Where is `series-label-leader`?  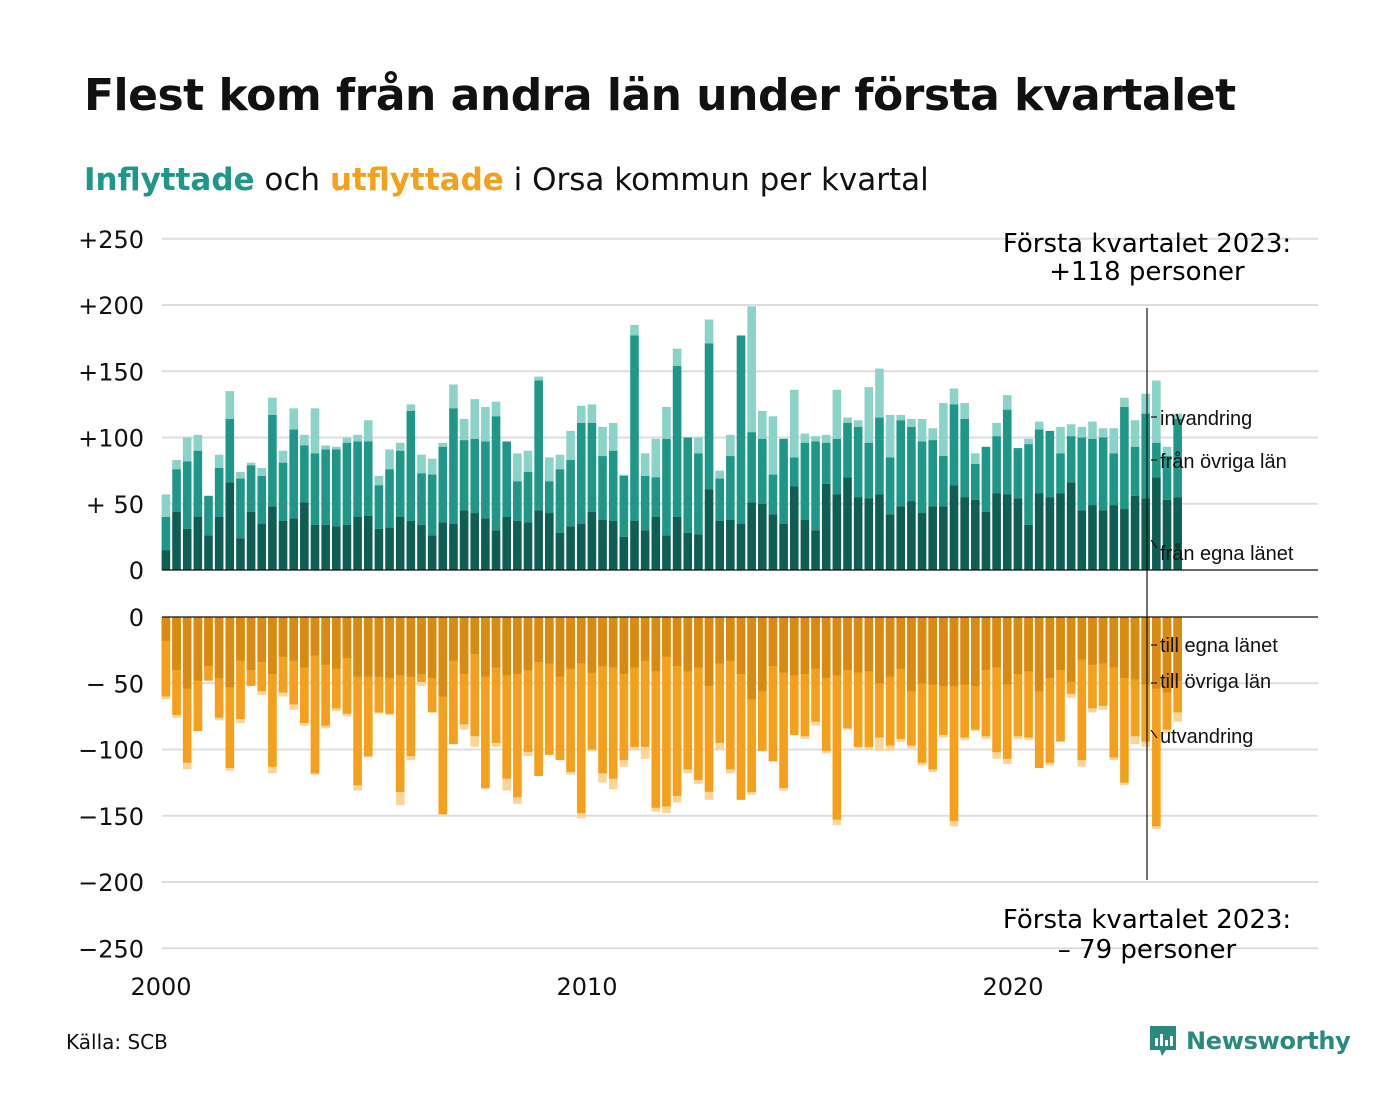 series-label-leader is located at coordinates (1154, 734).